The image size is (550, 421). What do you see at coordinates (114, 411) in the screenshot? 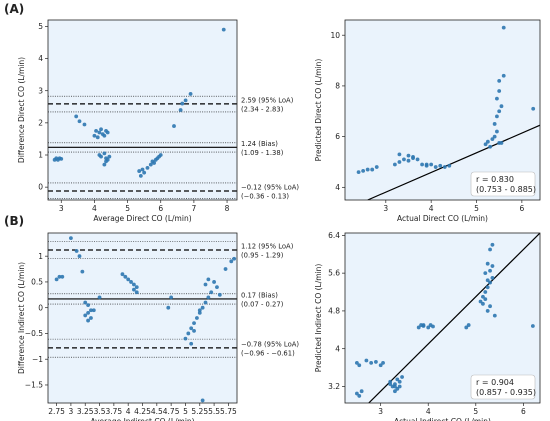
I see `x-tick-label: 3.75` at bounding box center [114, 411].